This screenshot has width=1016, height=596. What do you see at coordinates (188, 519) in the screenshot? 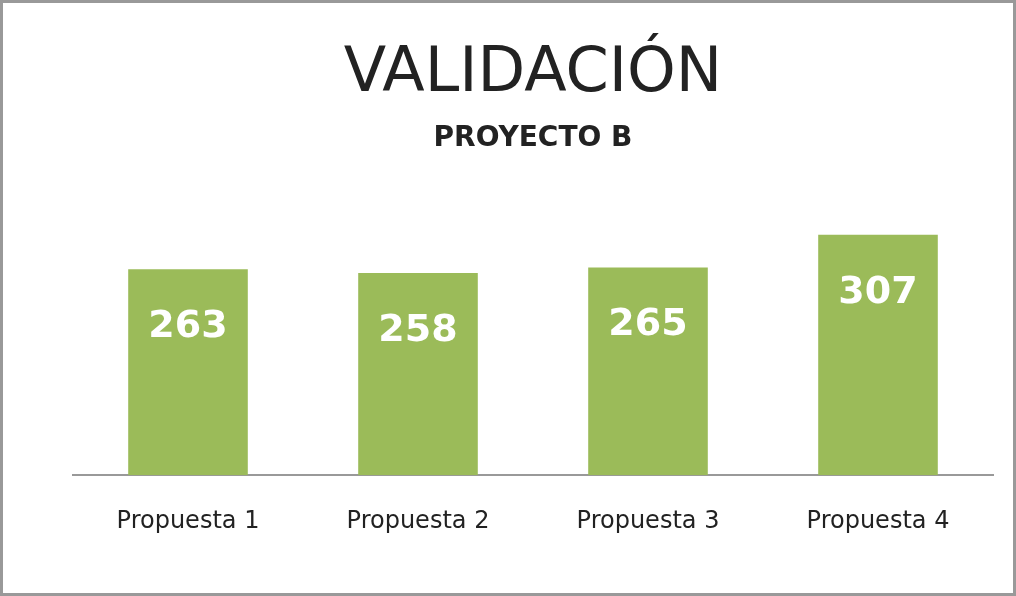
I see `x-tick-label: Propuesta 1` at bounding box center [188, 519].